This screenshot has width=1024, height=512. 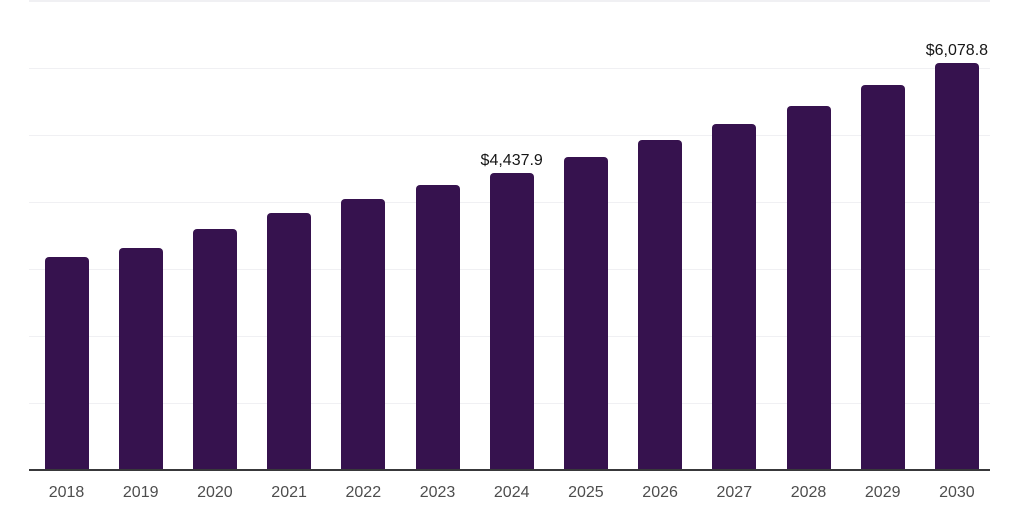 What do you see at coordinates (957, 50) in the screenshot?
I see `bar-value-label-2030: $6,078.8` at bounding box center [957, 50].